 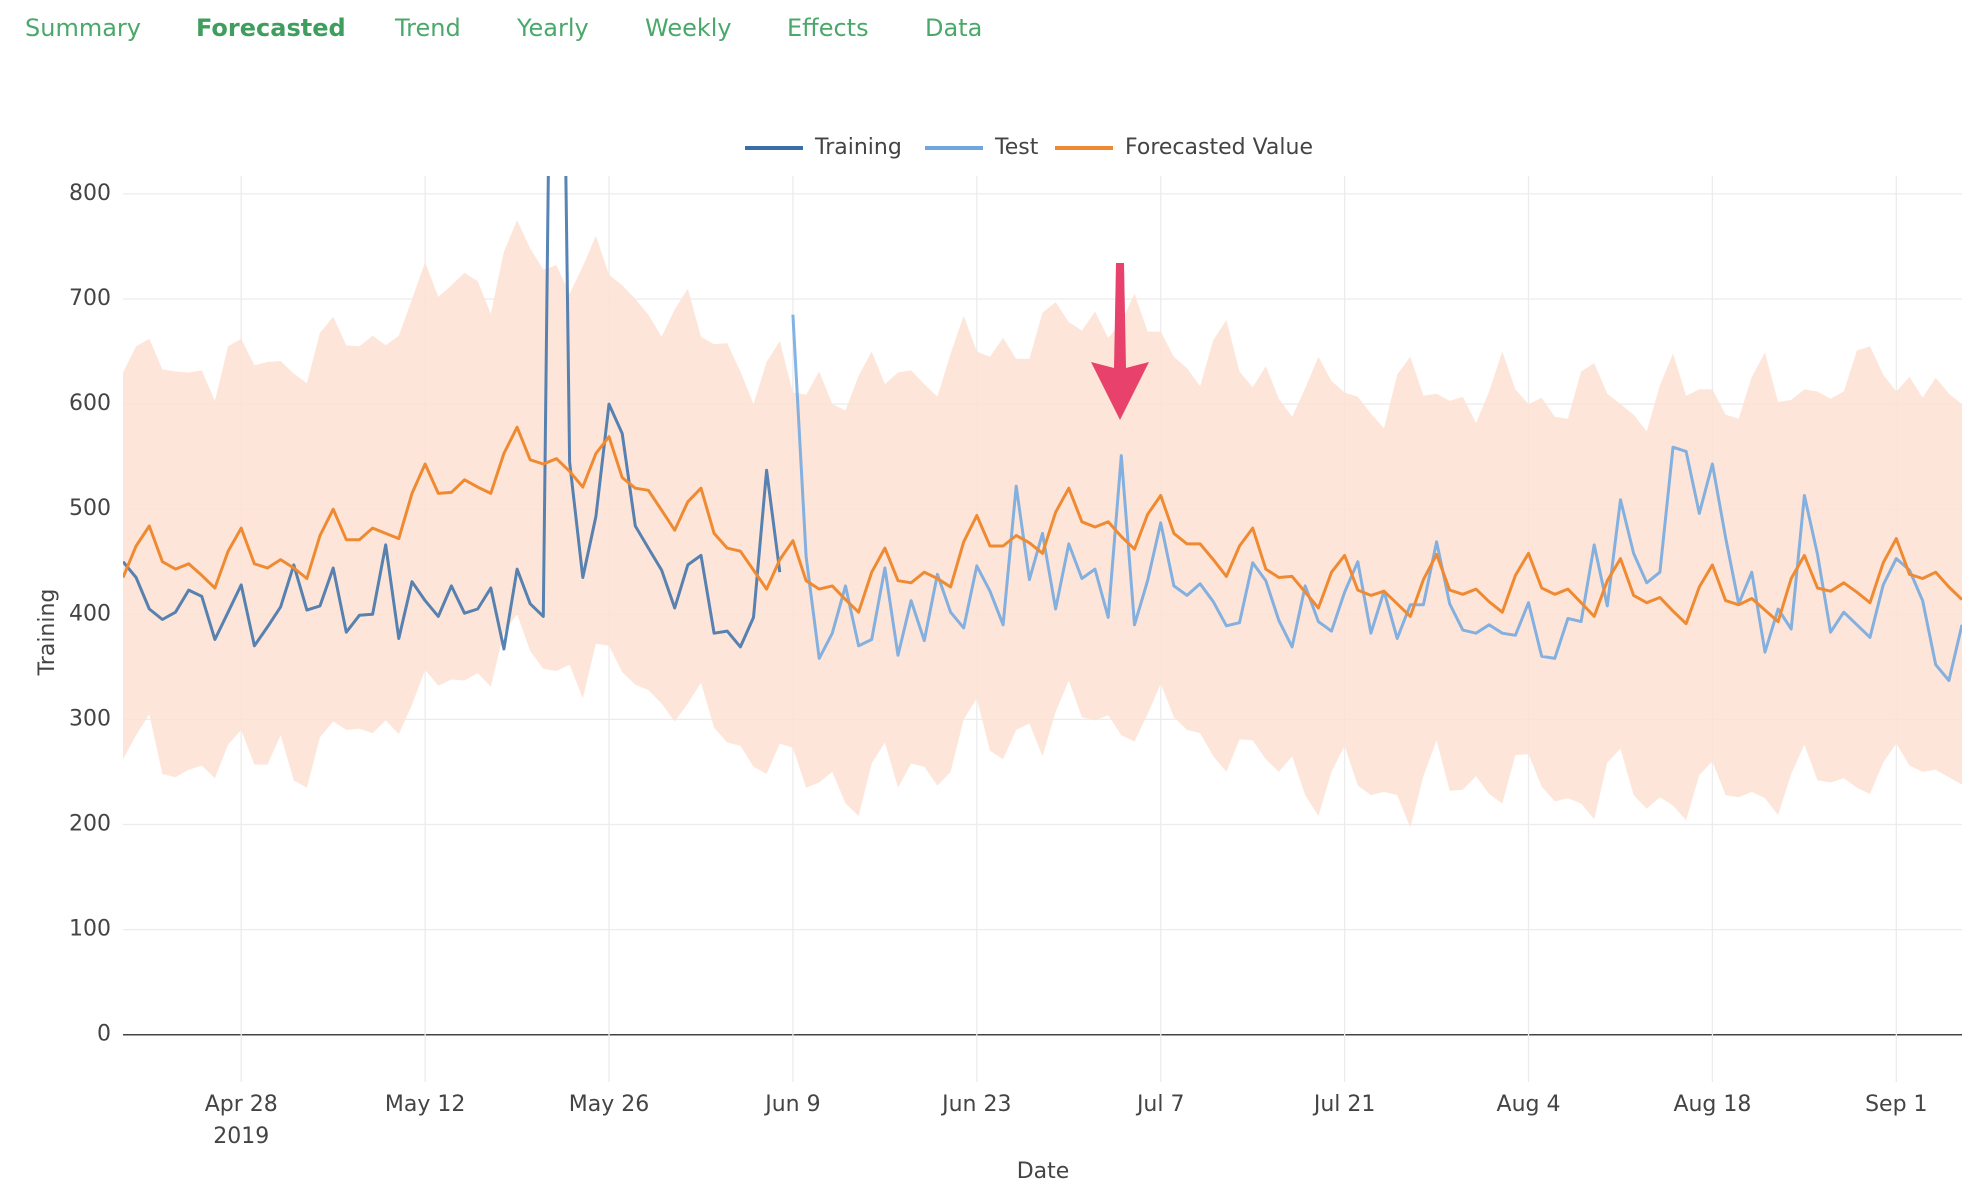 What do you see at coordinates (47, 633) in the screenshot?
I see `y-axis-title: Training` at bounding box center [47, 633].